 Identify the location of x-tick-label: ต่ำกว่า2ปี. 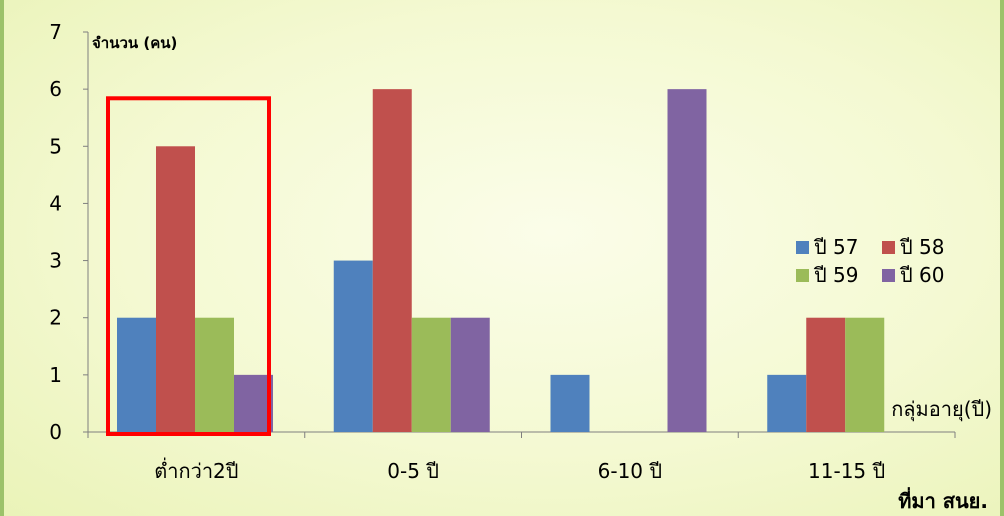
(196, 470).